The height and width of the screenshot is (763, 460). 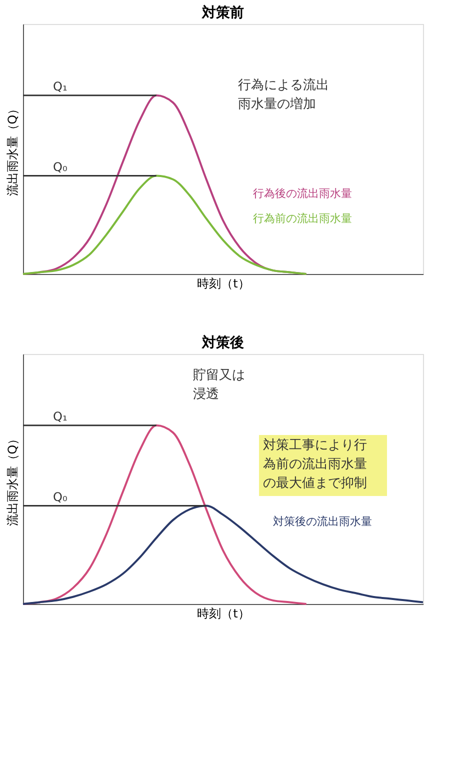 I want to click on text: 行為前の流出雨水量, so click(x=302, y=218).